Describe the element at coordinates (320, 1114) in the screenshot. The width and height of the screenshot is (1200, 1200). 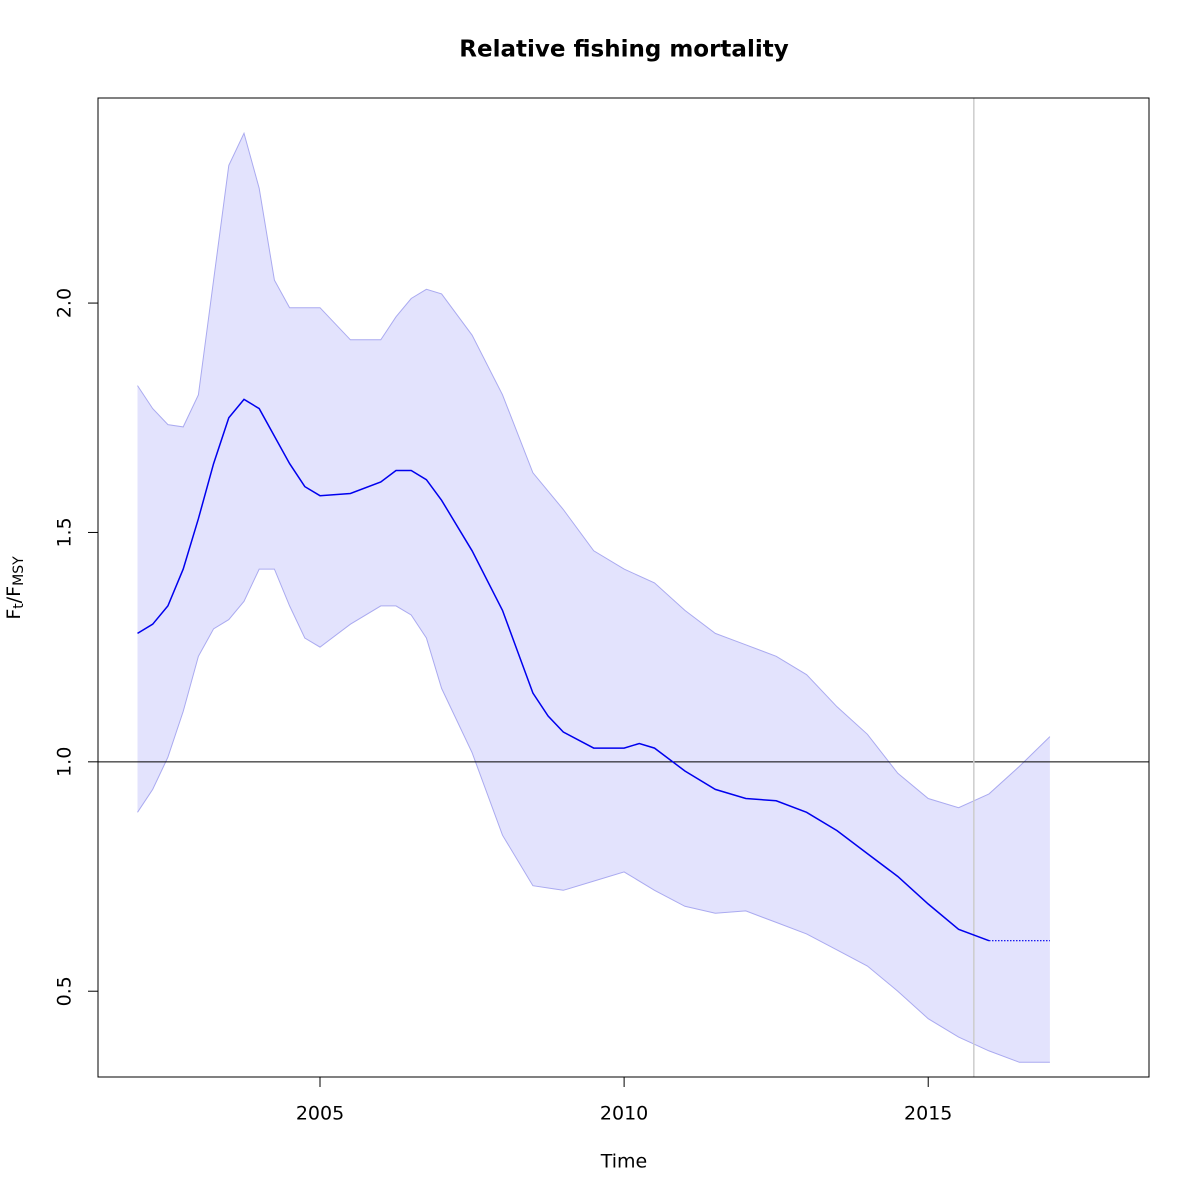
I see `x-tick-label: 2005` at that location.